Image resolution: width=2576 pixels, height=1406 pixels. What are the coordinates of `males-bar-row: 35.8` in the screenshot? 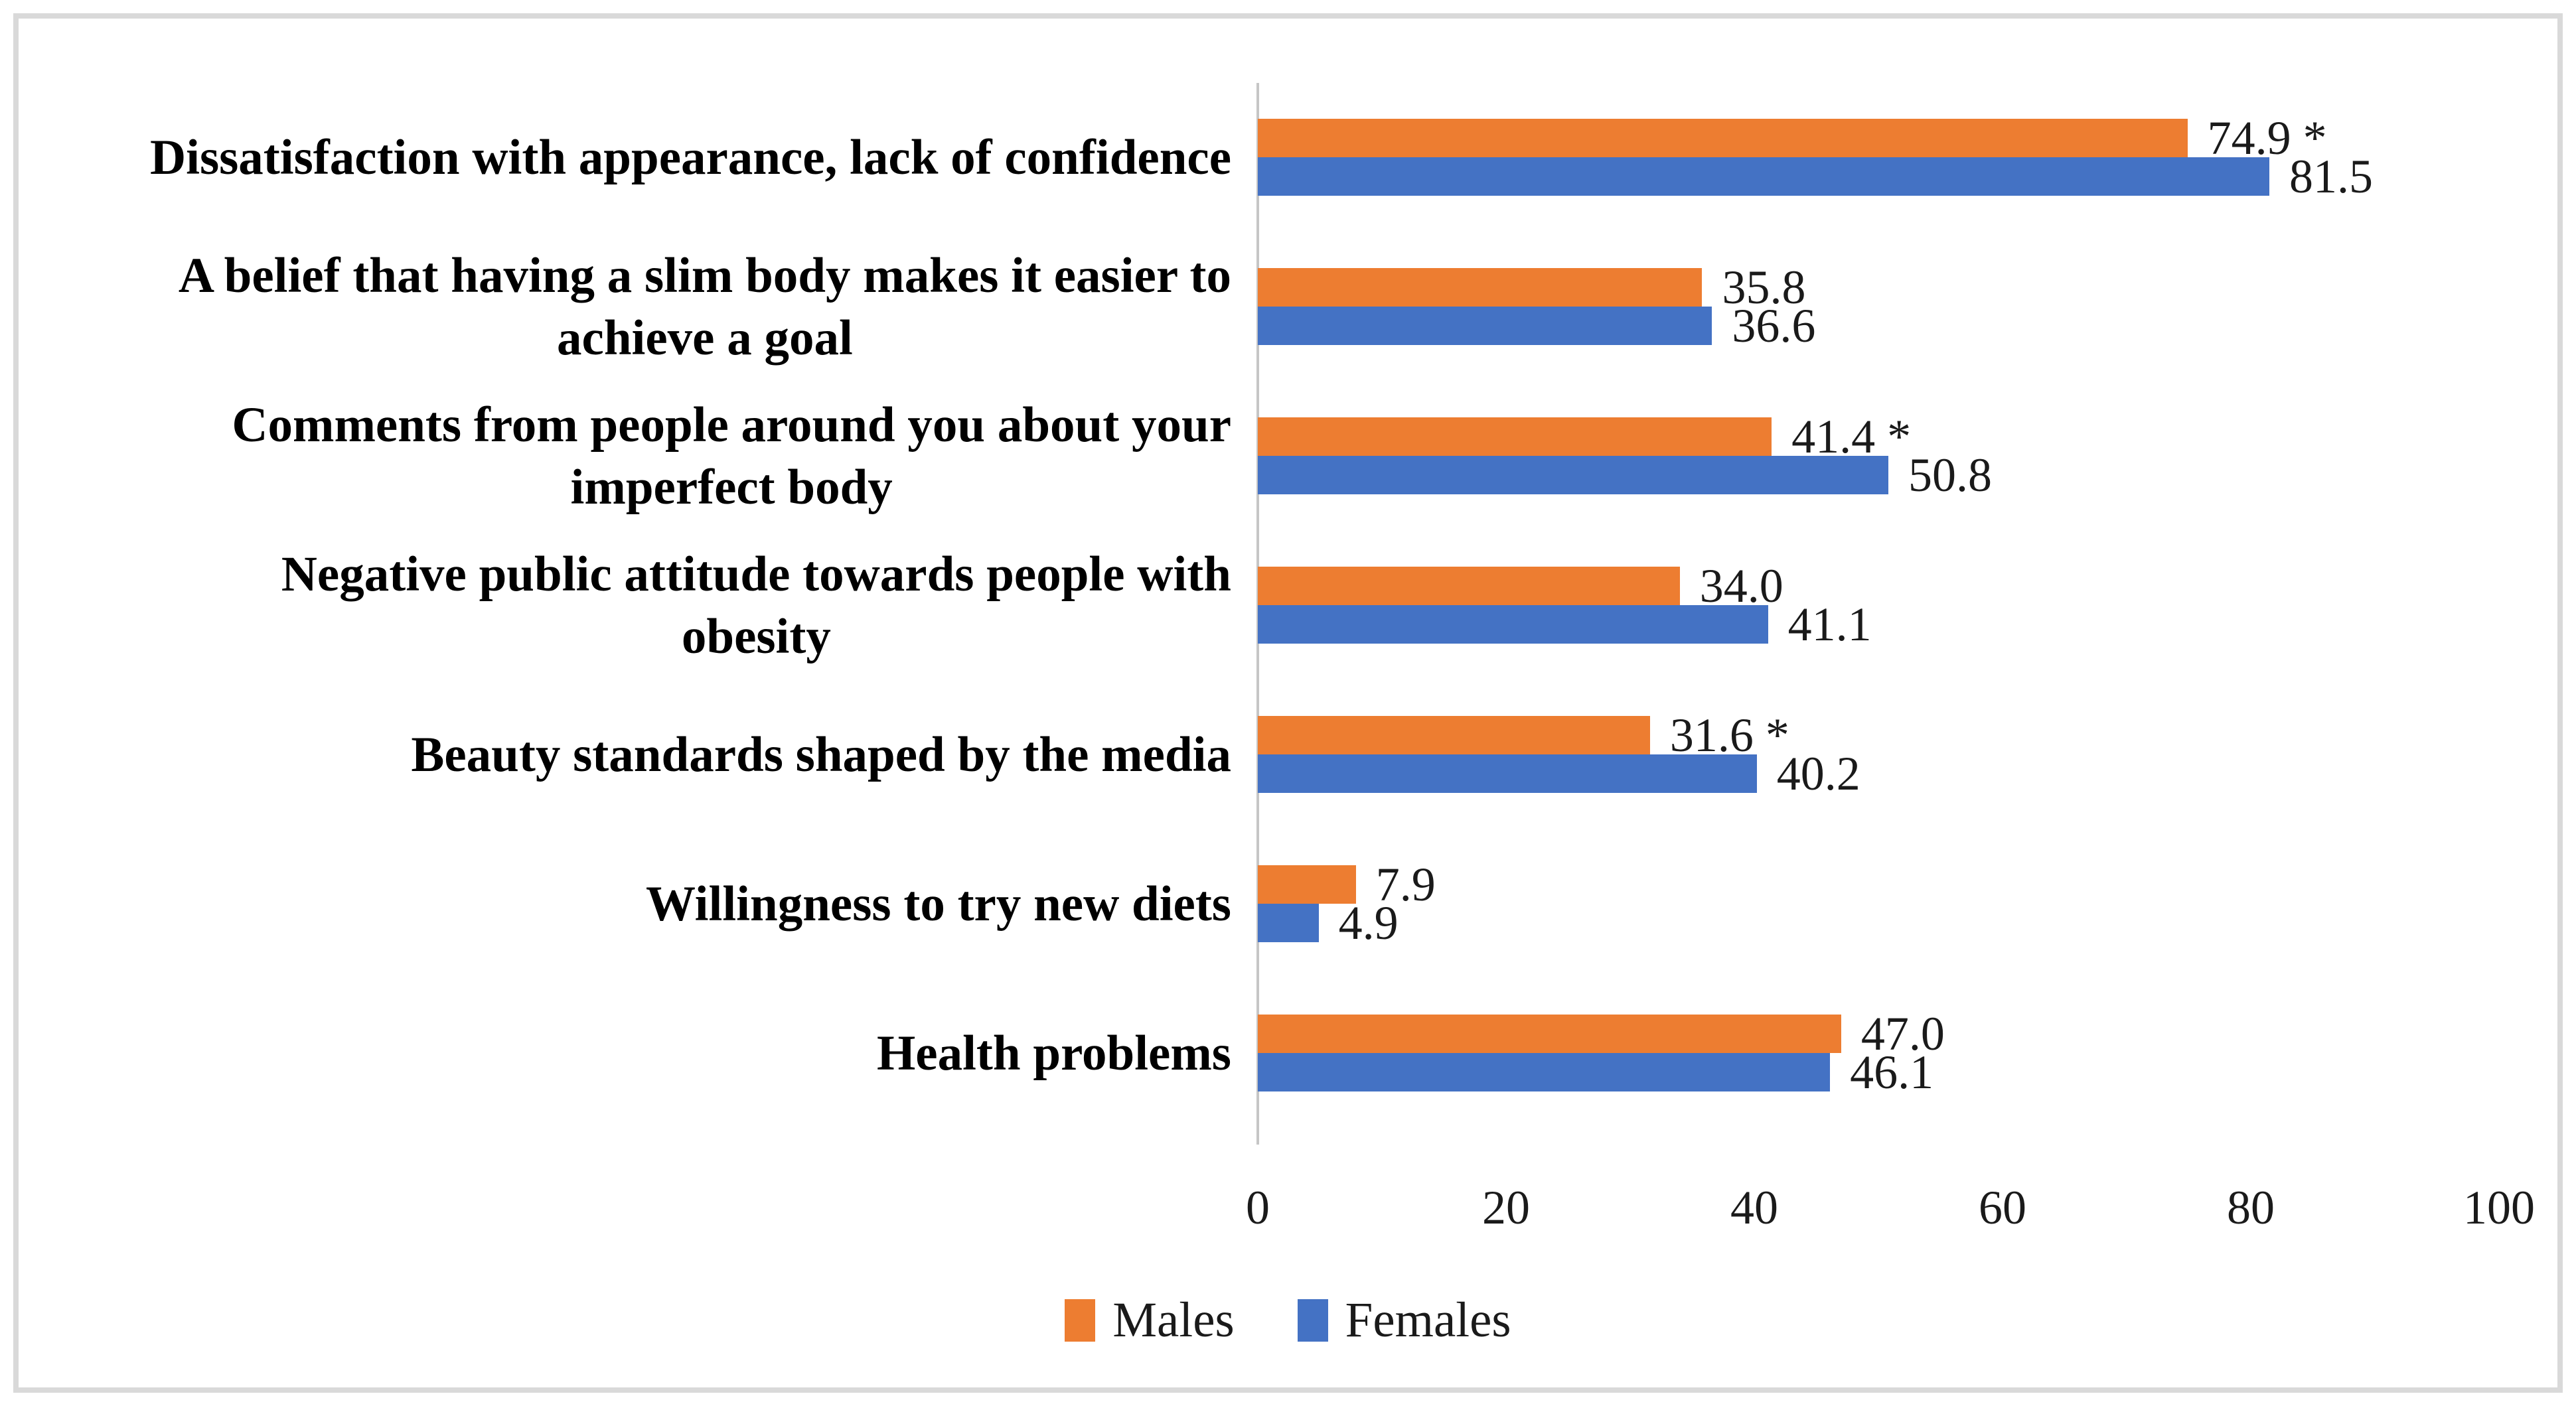 It's located at (1537, 287).